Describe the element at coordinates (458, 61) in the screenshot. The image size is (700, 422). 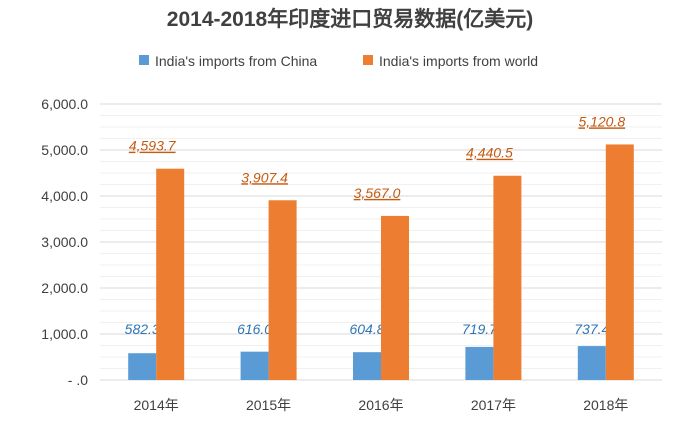
I see `legend-label-world: India's imports from world` at that location.